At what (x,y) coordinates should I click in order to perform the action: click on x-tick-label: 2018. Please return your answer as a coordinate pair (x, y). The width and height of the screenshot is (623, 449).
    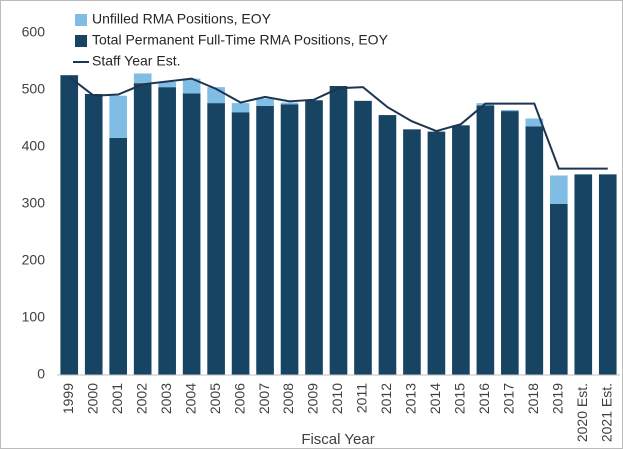
    Looking at the image, I should click on (533, 398).